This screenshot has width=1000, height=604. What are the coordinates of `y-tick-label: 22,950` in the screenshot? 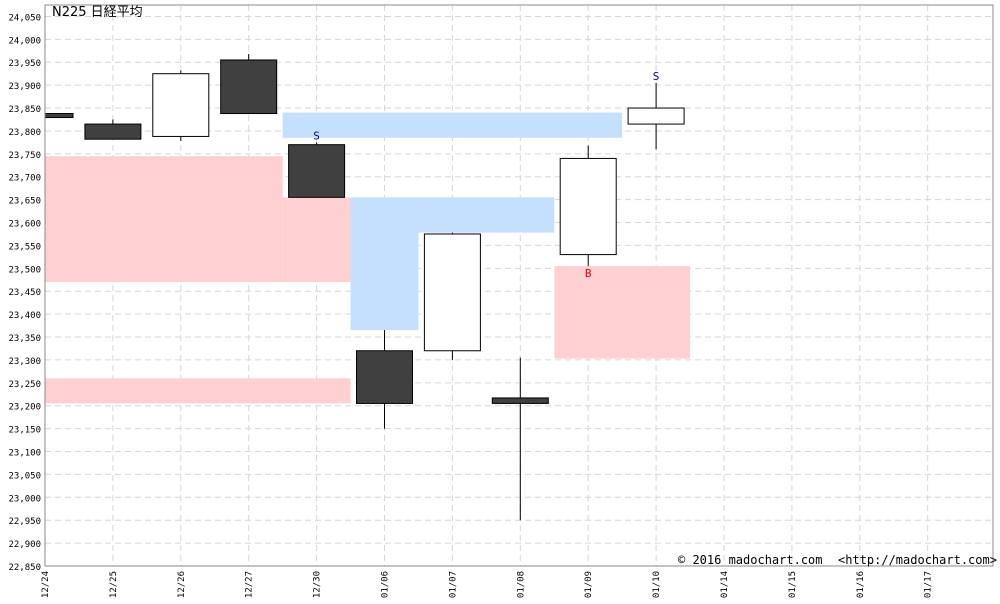 It's located at (24, 522).